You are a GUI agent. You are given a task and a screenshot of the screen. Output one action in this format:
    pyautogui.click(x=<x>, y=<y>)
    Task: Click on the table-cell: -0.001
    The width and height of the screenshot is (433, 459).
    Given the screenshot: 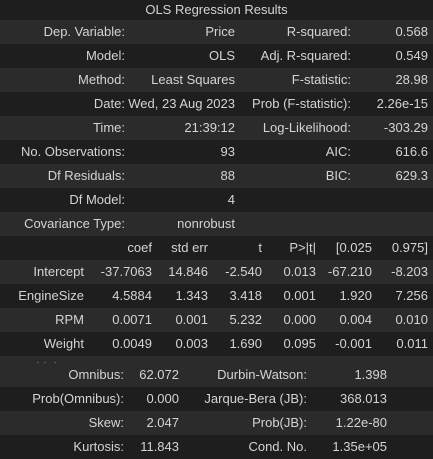 What is the action you would take?
    pyautogui.click(x=353, y=343)
    